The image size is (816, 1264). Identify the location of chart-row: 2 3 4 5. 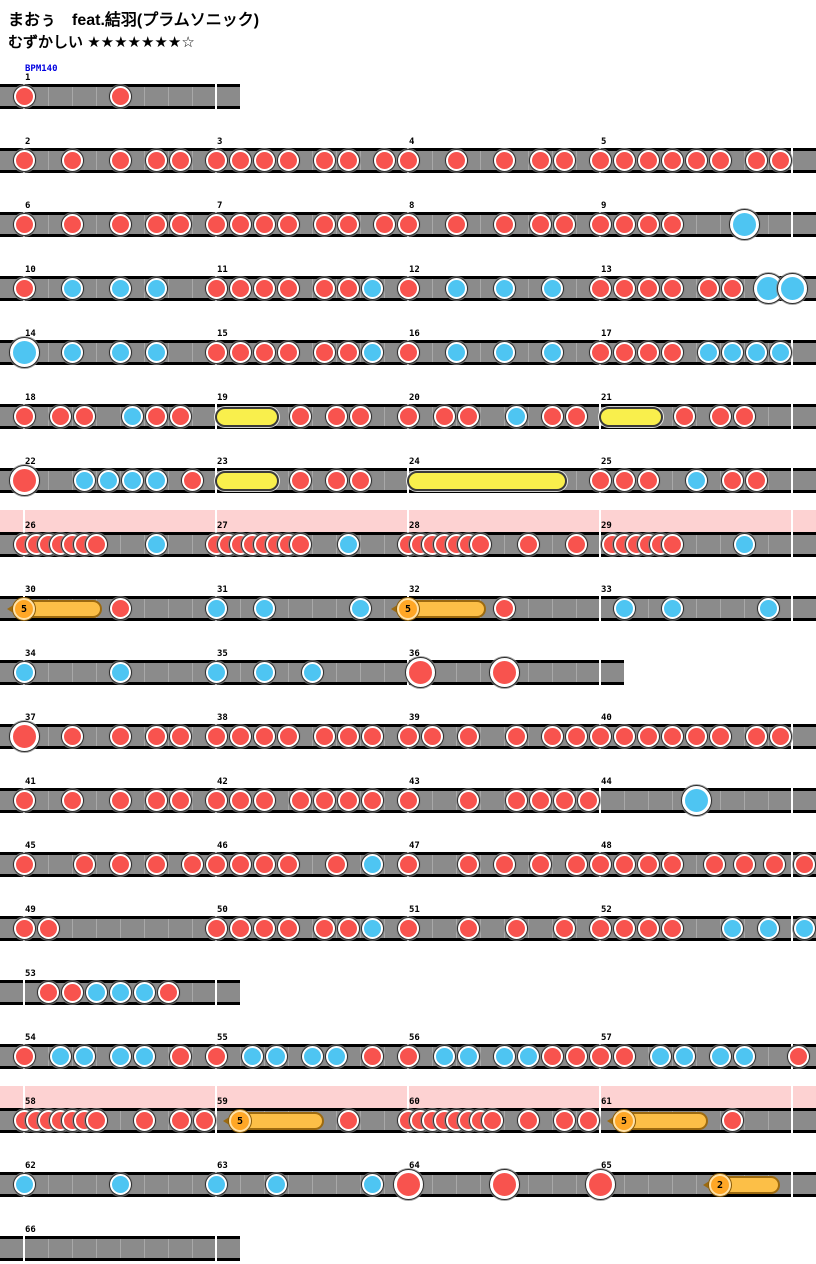
(408, 155).